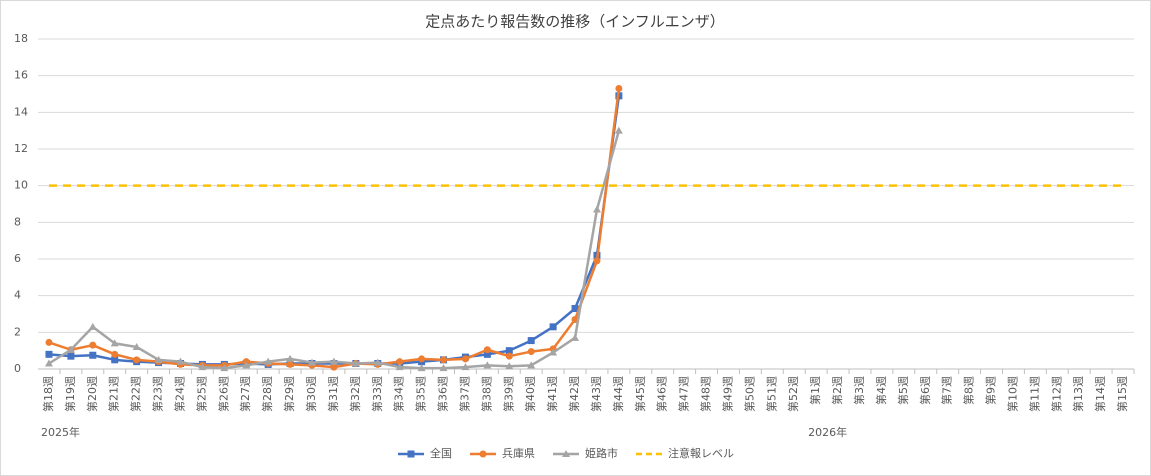  I want to click on x-tick-label: 第2週, so click(837, 390).